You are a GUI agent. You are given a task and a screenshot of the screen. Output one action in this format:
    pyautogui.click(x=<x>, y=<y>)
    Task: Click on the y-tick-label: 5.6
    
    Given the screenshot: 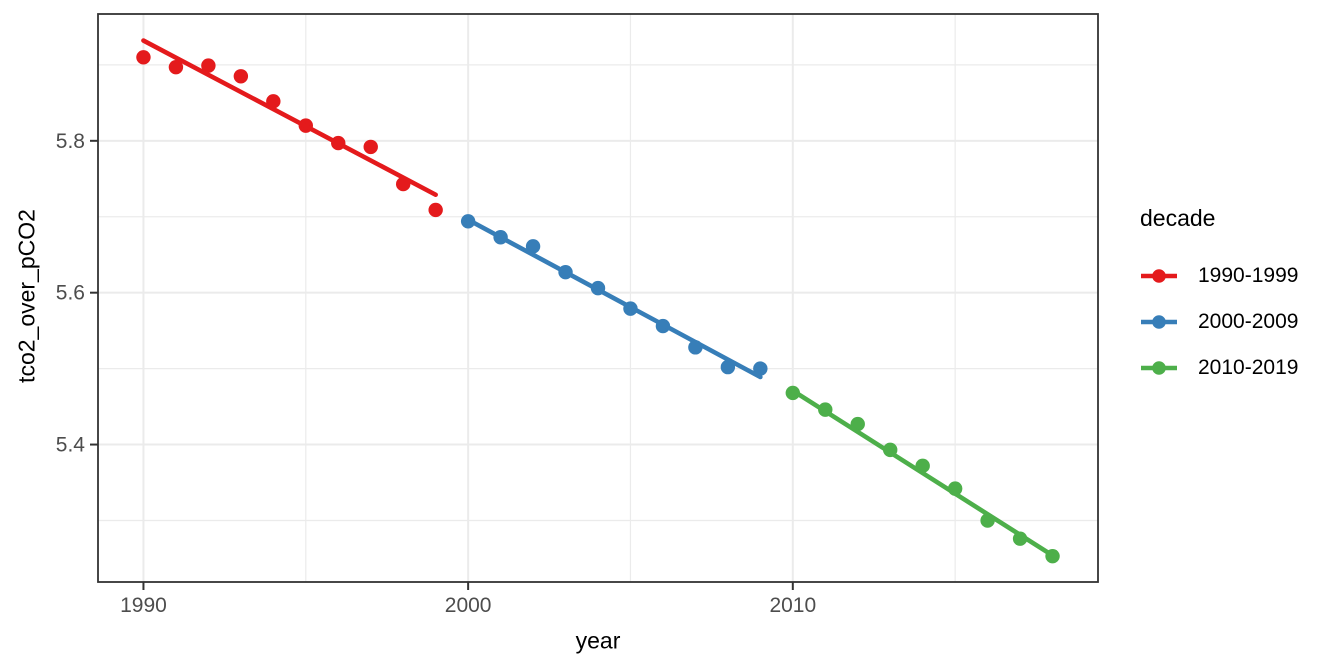 What is the action you would take?
    pyautogui.click(x=70, y=293)
    